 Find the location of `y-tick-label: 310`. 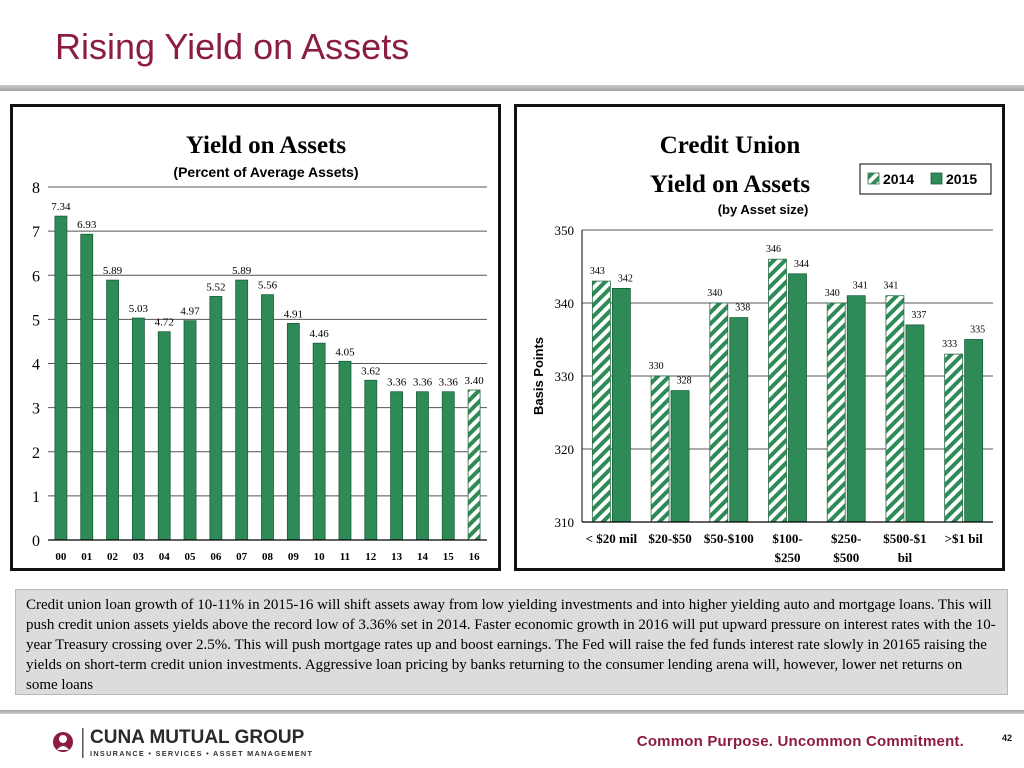

y-tick-label: 310 is located at coordinates (565, 522).